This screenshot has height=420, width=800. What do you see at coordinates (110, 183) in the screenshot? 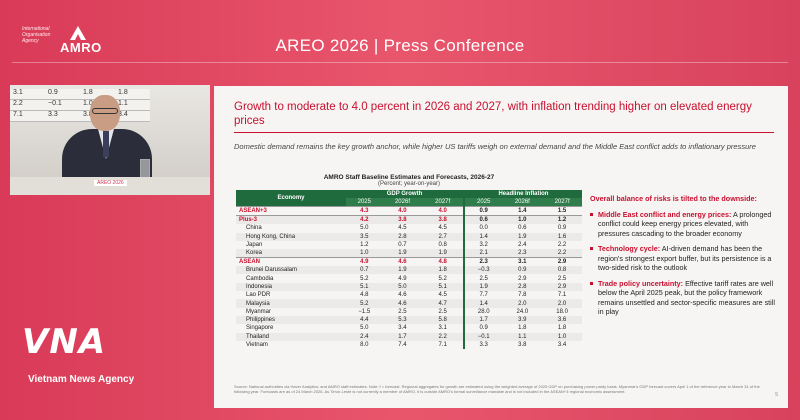
I see `podium-label: AREO 2026` at bounding box center [110, 183].